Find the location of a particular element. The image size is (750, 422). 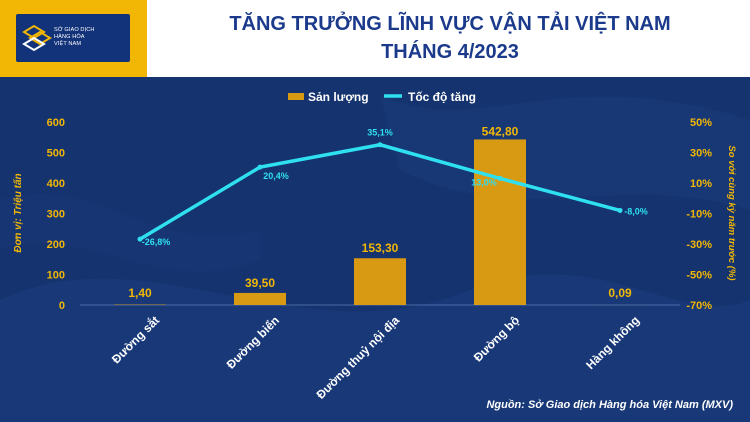

y-tick-label: 400 is located at coordinates (56, 184).